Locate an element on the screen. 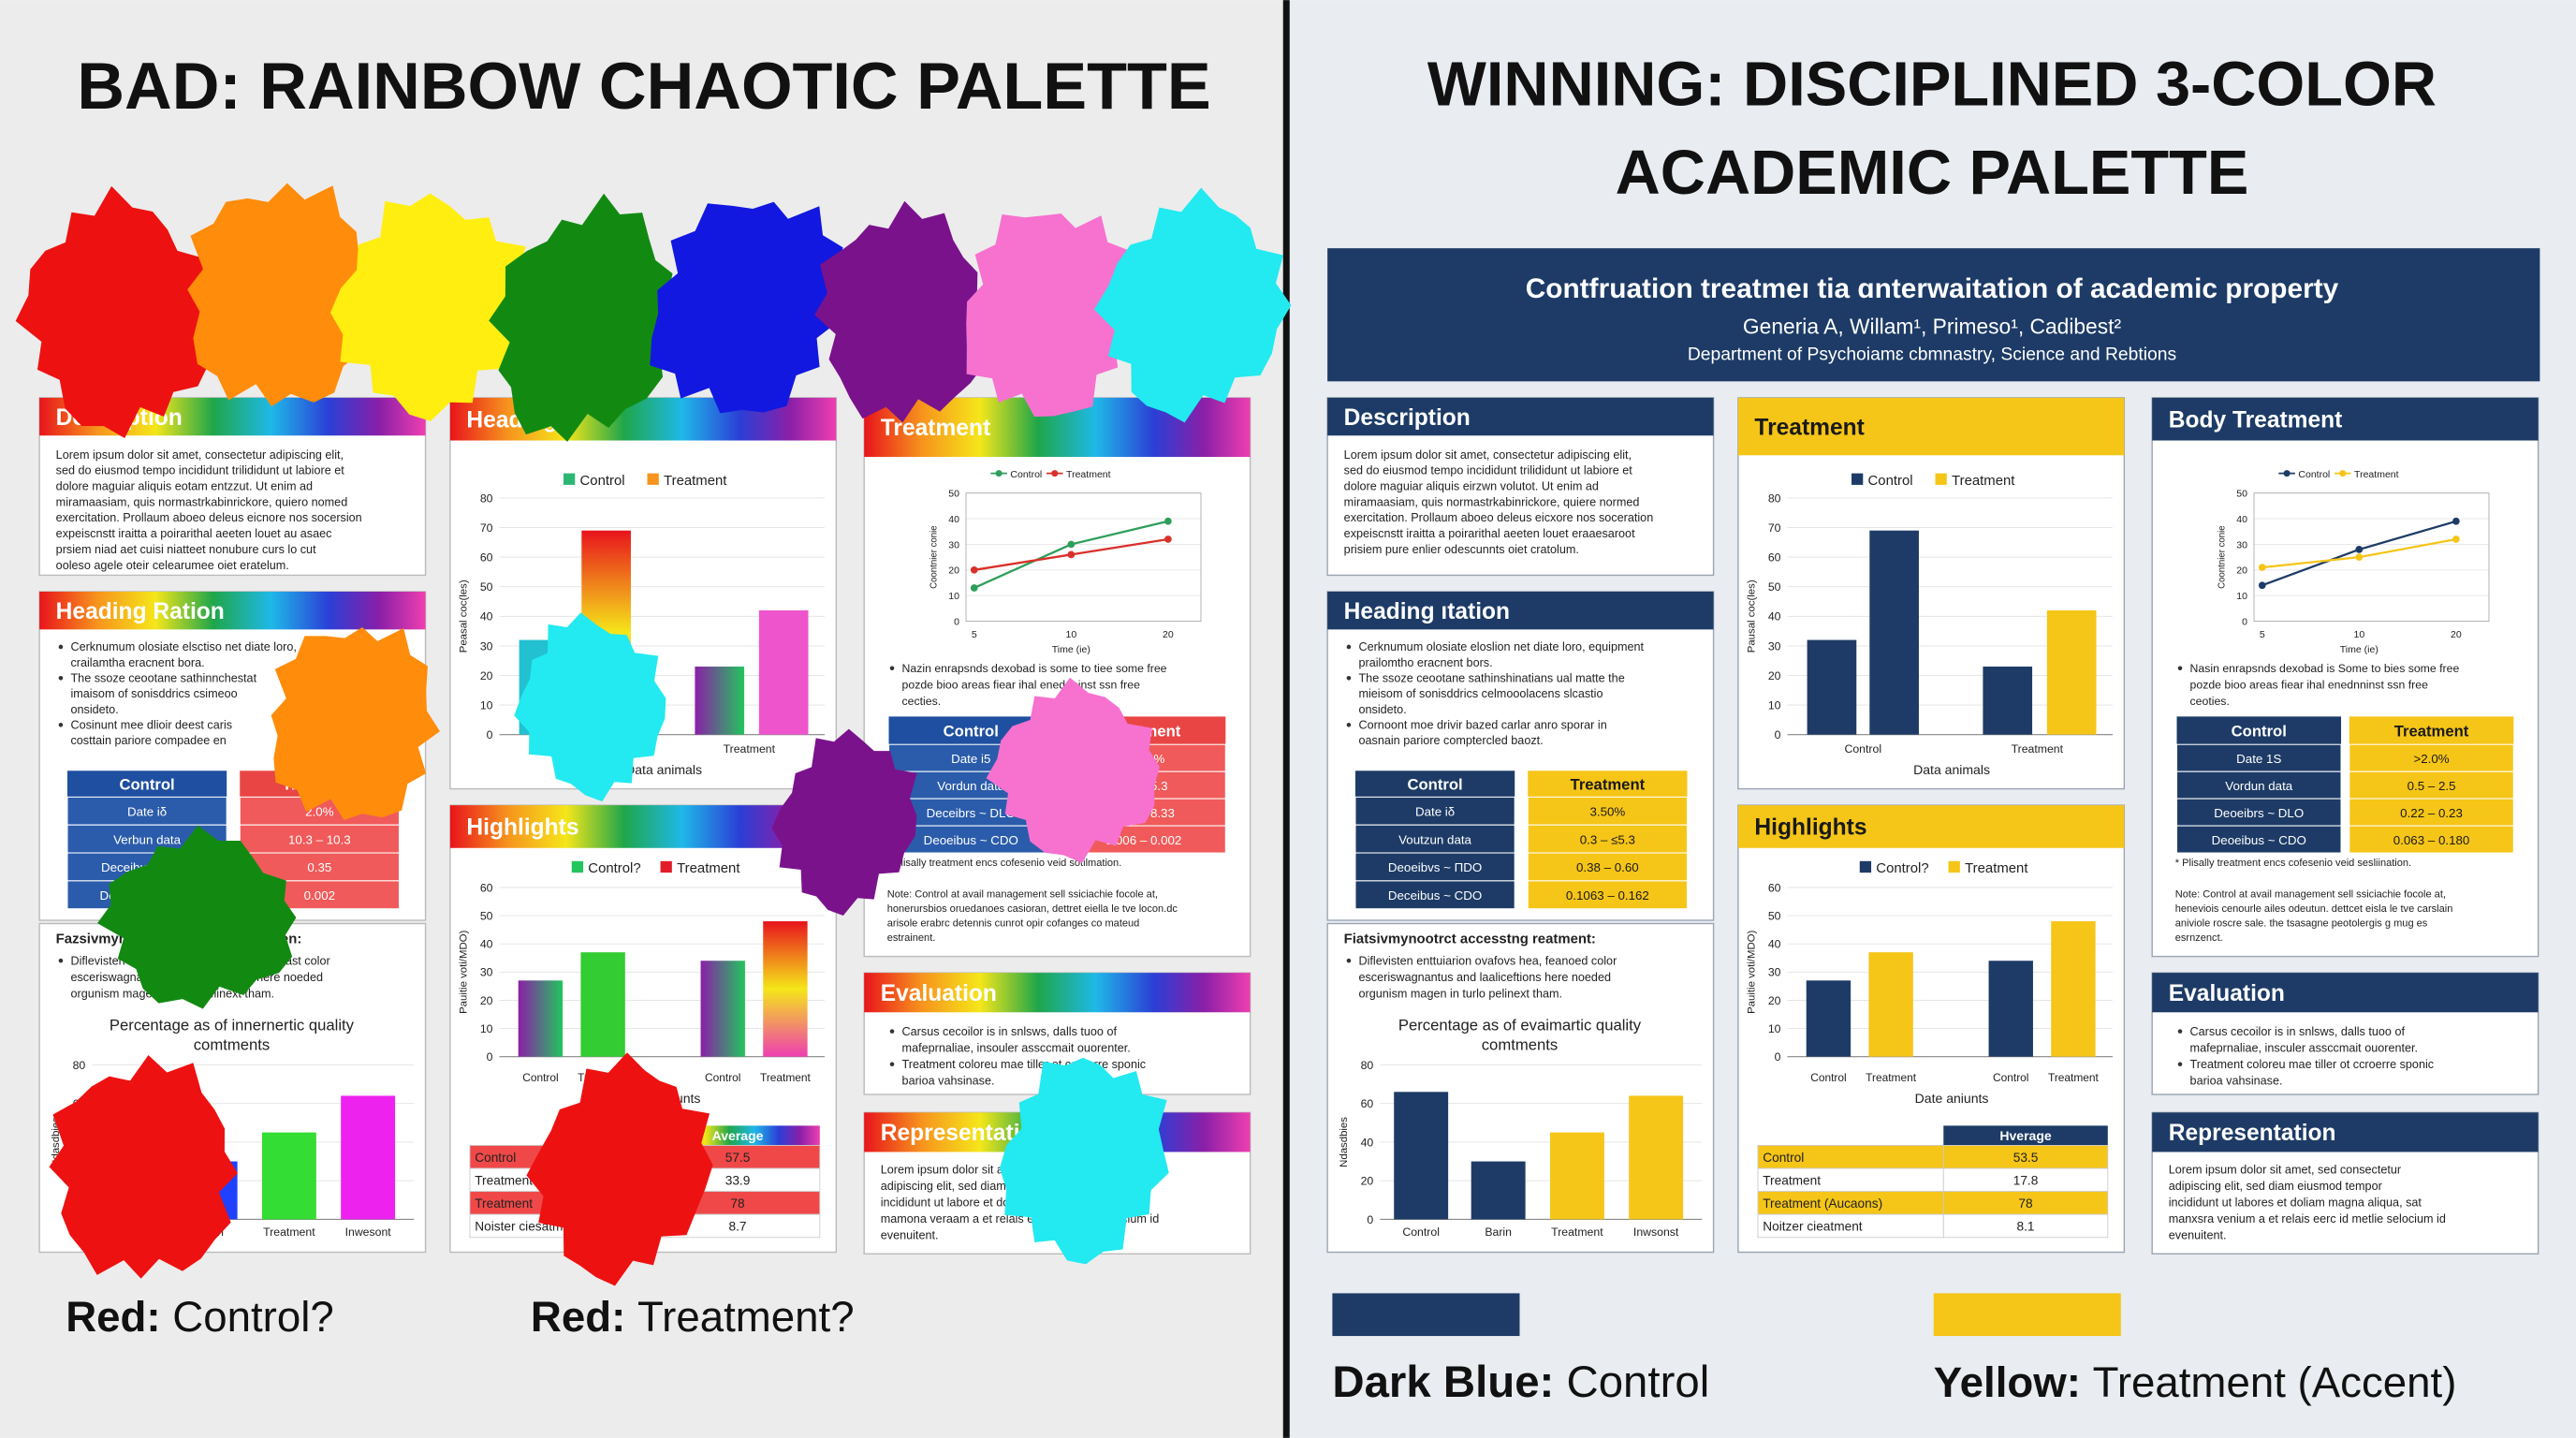 The height and width of the screenshot is (1438, 2576). palette-legend: Dark Blue: Control is located at coordinates (1520, 1382).